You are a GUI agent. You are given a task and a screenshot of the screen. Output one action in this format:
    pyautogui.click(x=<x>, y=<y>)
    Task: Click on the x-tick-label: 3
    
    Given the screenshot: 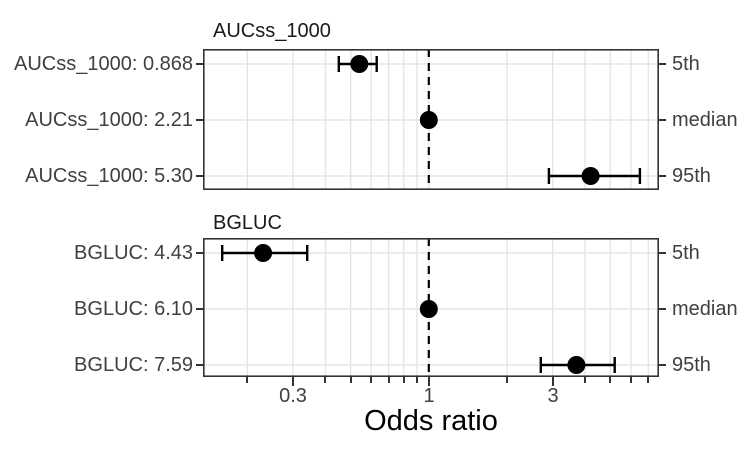 What is the action you would take?
    pyautogui.click(x=553, y=396)
    